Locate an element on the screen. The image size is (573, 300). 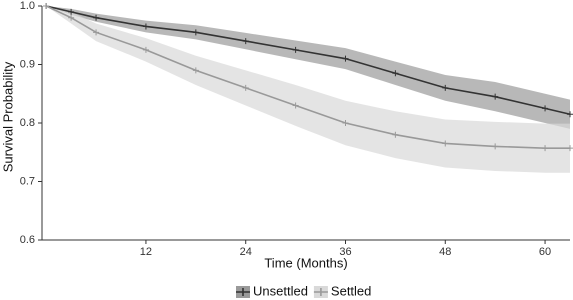
x-tick-label: 60 is located at coordinates (545, 252).